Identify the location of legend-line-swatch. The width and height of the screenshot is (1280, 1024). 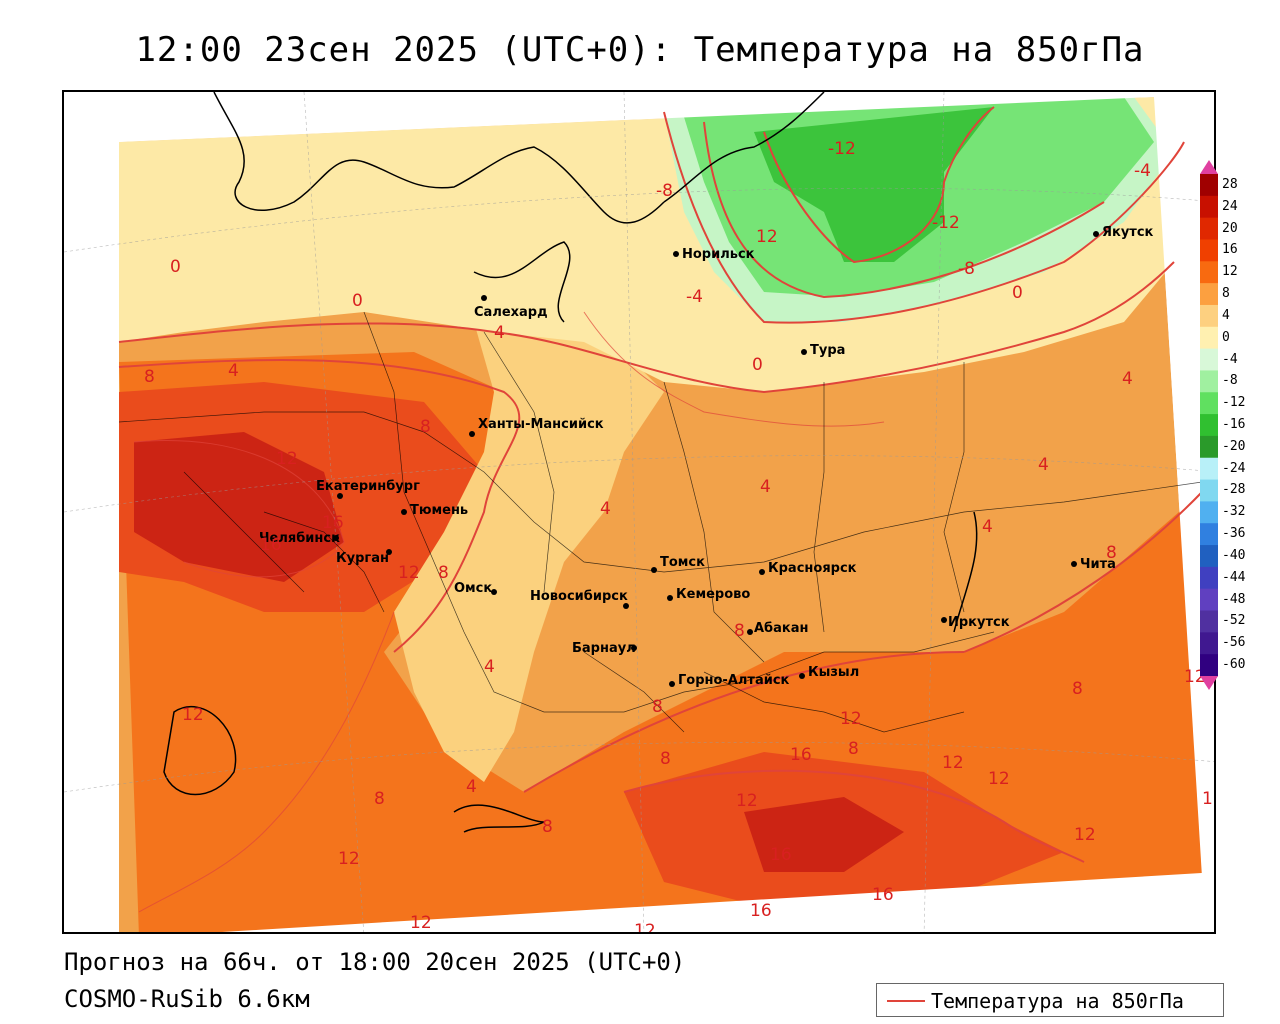
(906, 1001).